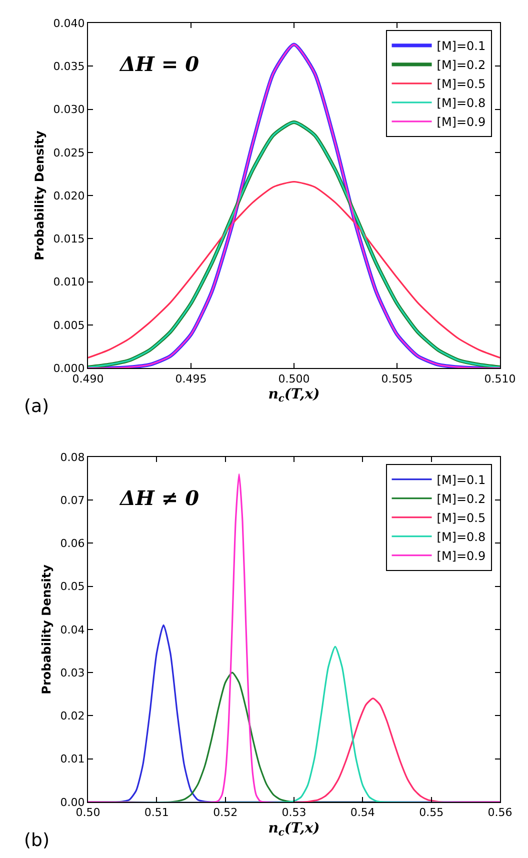 This screenshot has height=858, width=528. Describe the element at coordinates (431, 813) in the screenshot. I see `x-tick-label: 0.55` at that location.